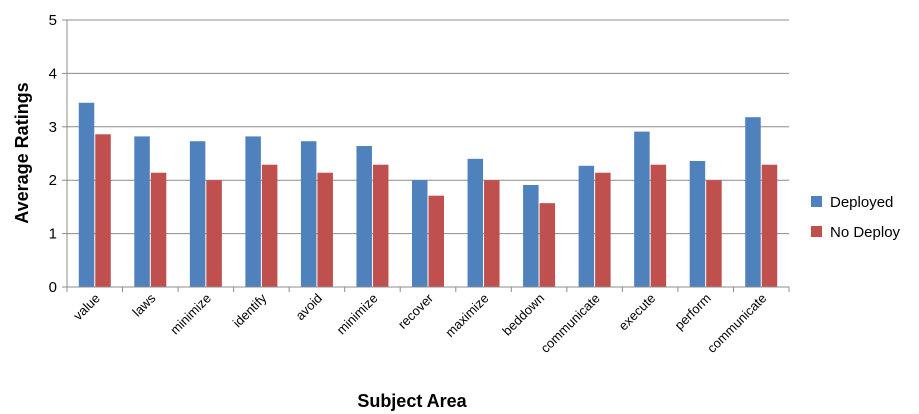  What do you see at coordinates (143, 304) in the screenshot?
I see `x-category-label: laws` at bounding box center [143, 304].